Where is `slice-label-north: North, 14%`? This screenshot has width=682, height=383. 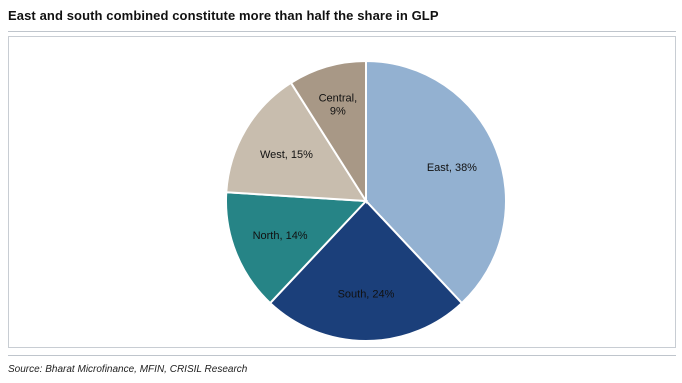
slice-label-north: North, 14% is located at coordinates (280, 236).